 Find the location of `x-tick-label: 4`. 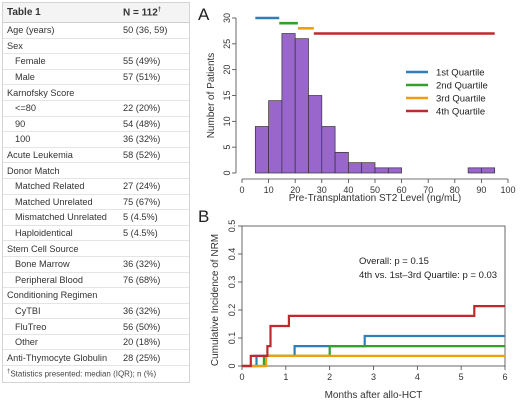

x-tick-label: 4 is located at coordinates (417, 377).